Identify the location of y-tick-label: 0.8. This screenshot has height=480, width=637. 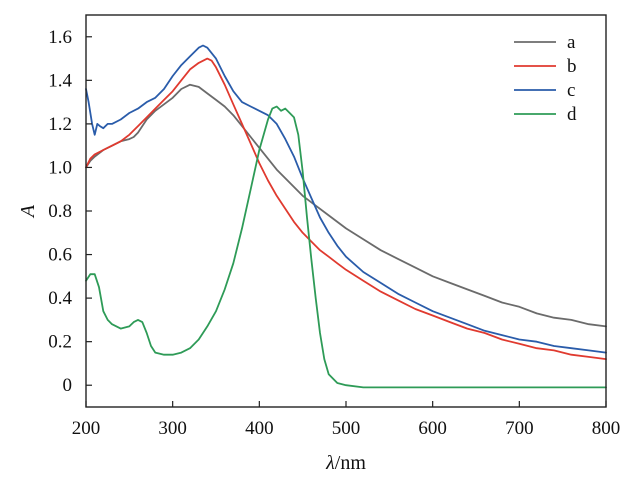
(60, 211).